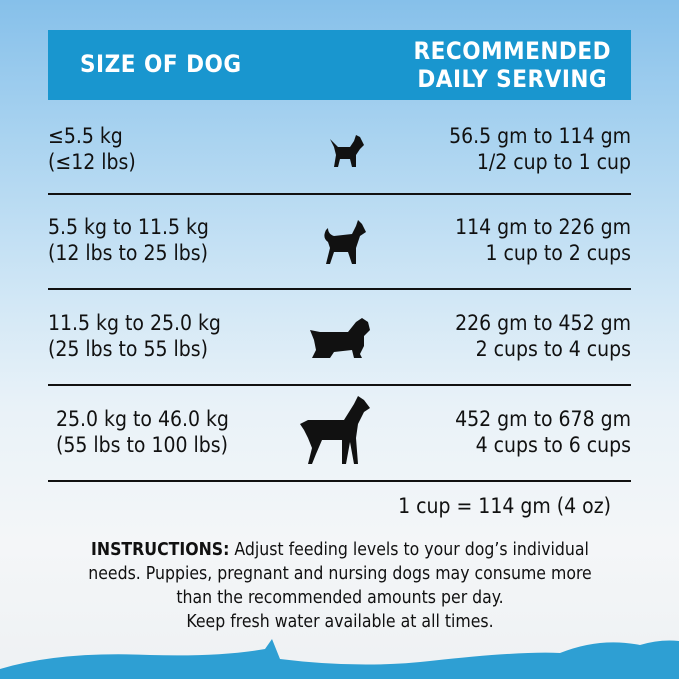  Describe the element at coordinates (128, 349) in the screenshot. I see `weight-lbs: (25 lbs to 55 lbs)` at that location.